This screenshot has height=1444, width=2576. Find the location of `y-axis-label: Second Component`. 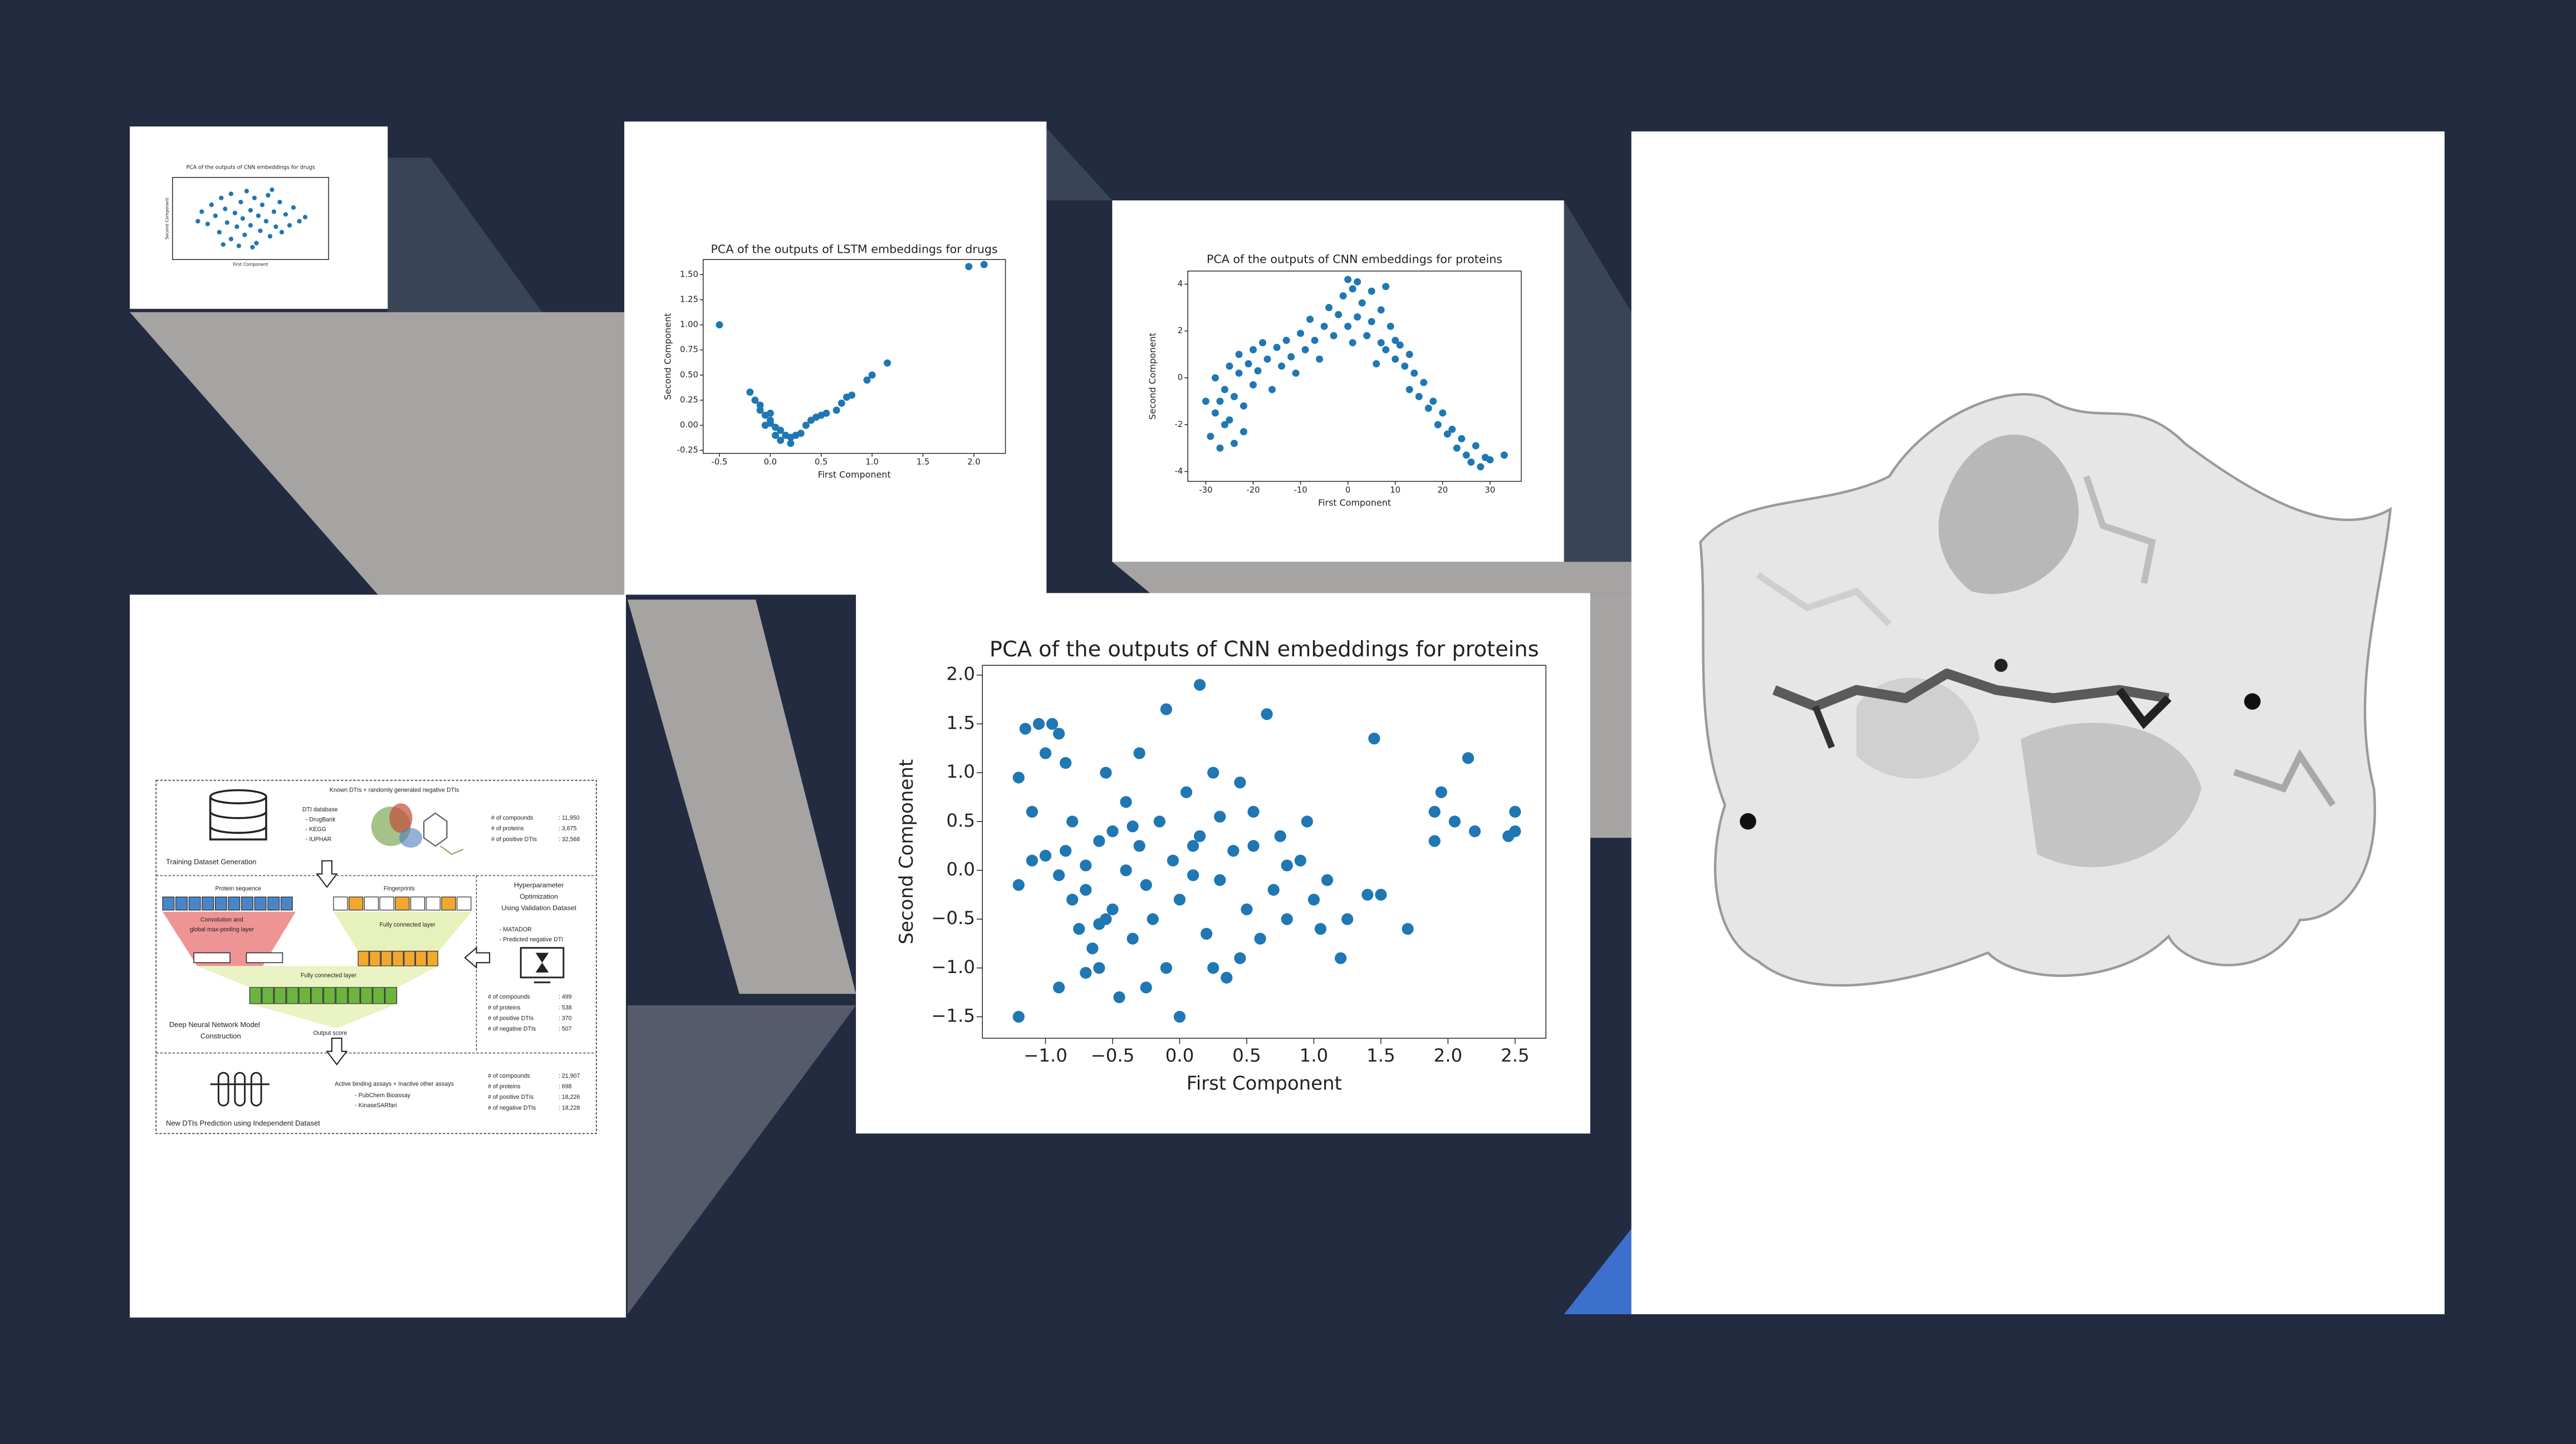

y-axis-label: Second Component is located at coordinates (907, 852).